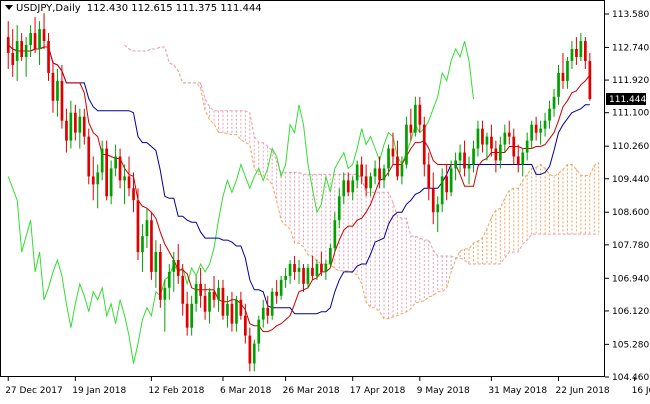  Describe the element at coordinates (378, 391) in the screenshot. I see `x-tick-label: 17 Apr 2018` at that location.